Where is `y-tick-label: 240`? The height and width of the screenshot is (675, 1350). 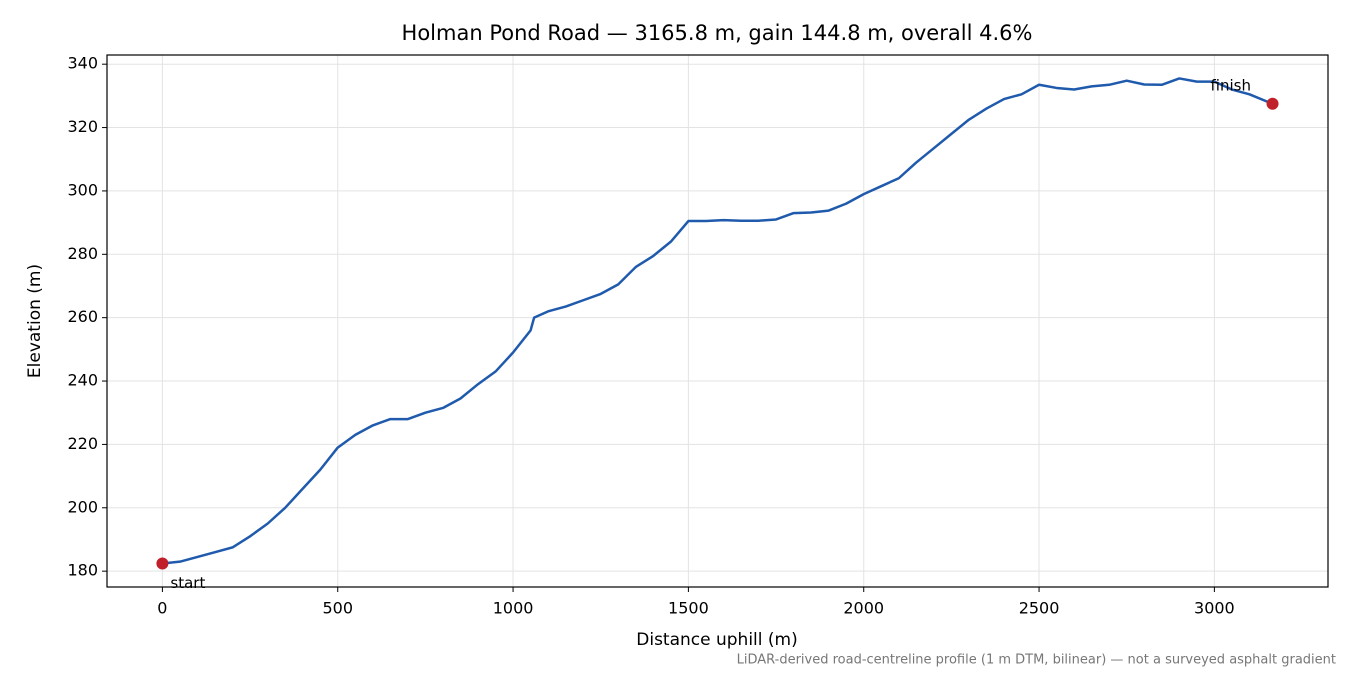 y-tick-label: 240 is located at coordinates (82, 380).